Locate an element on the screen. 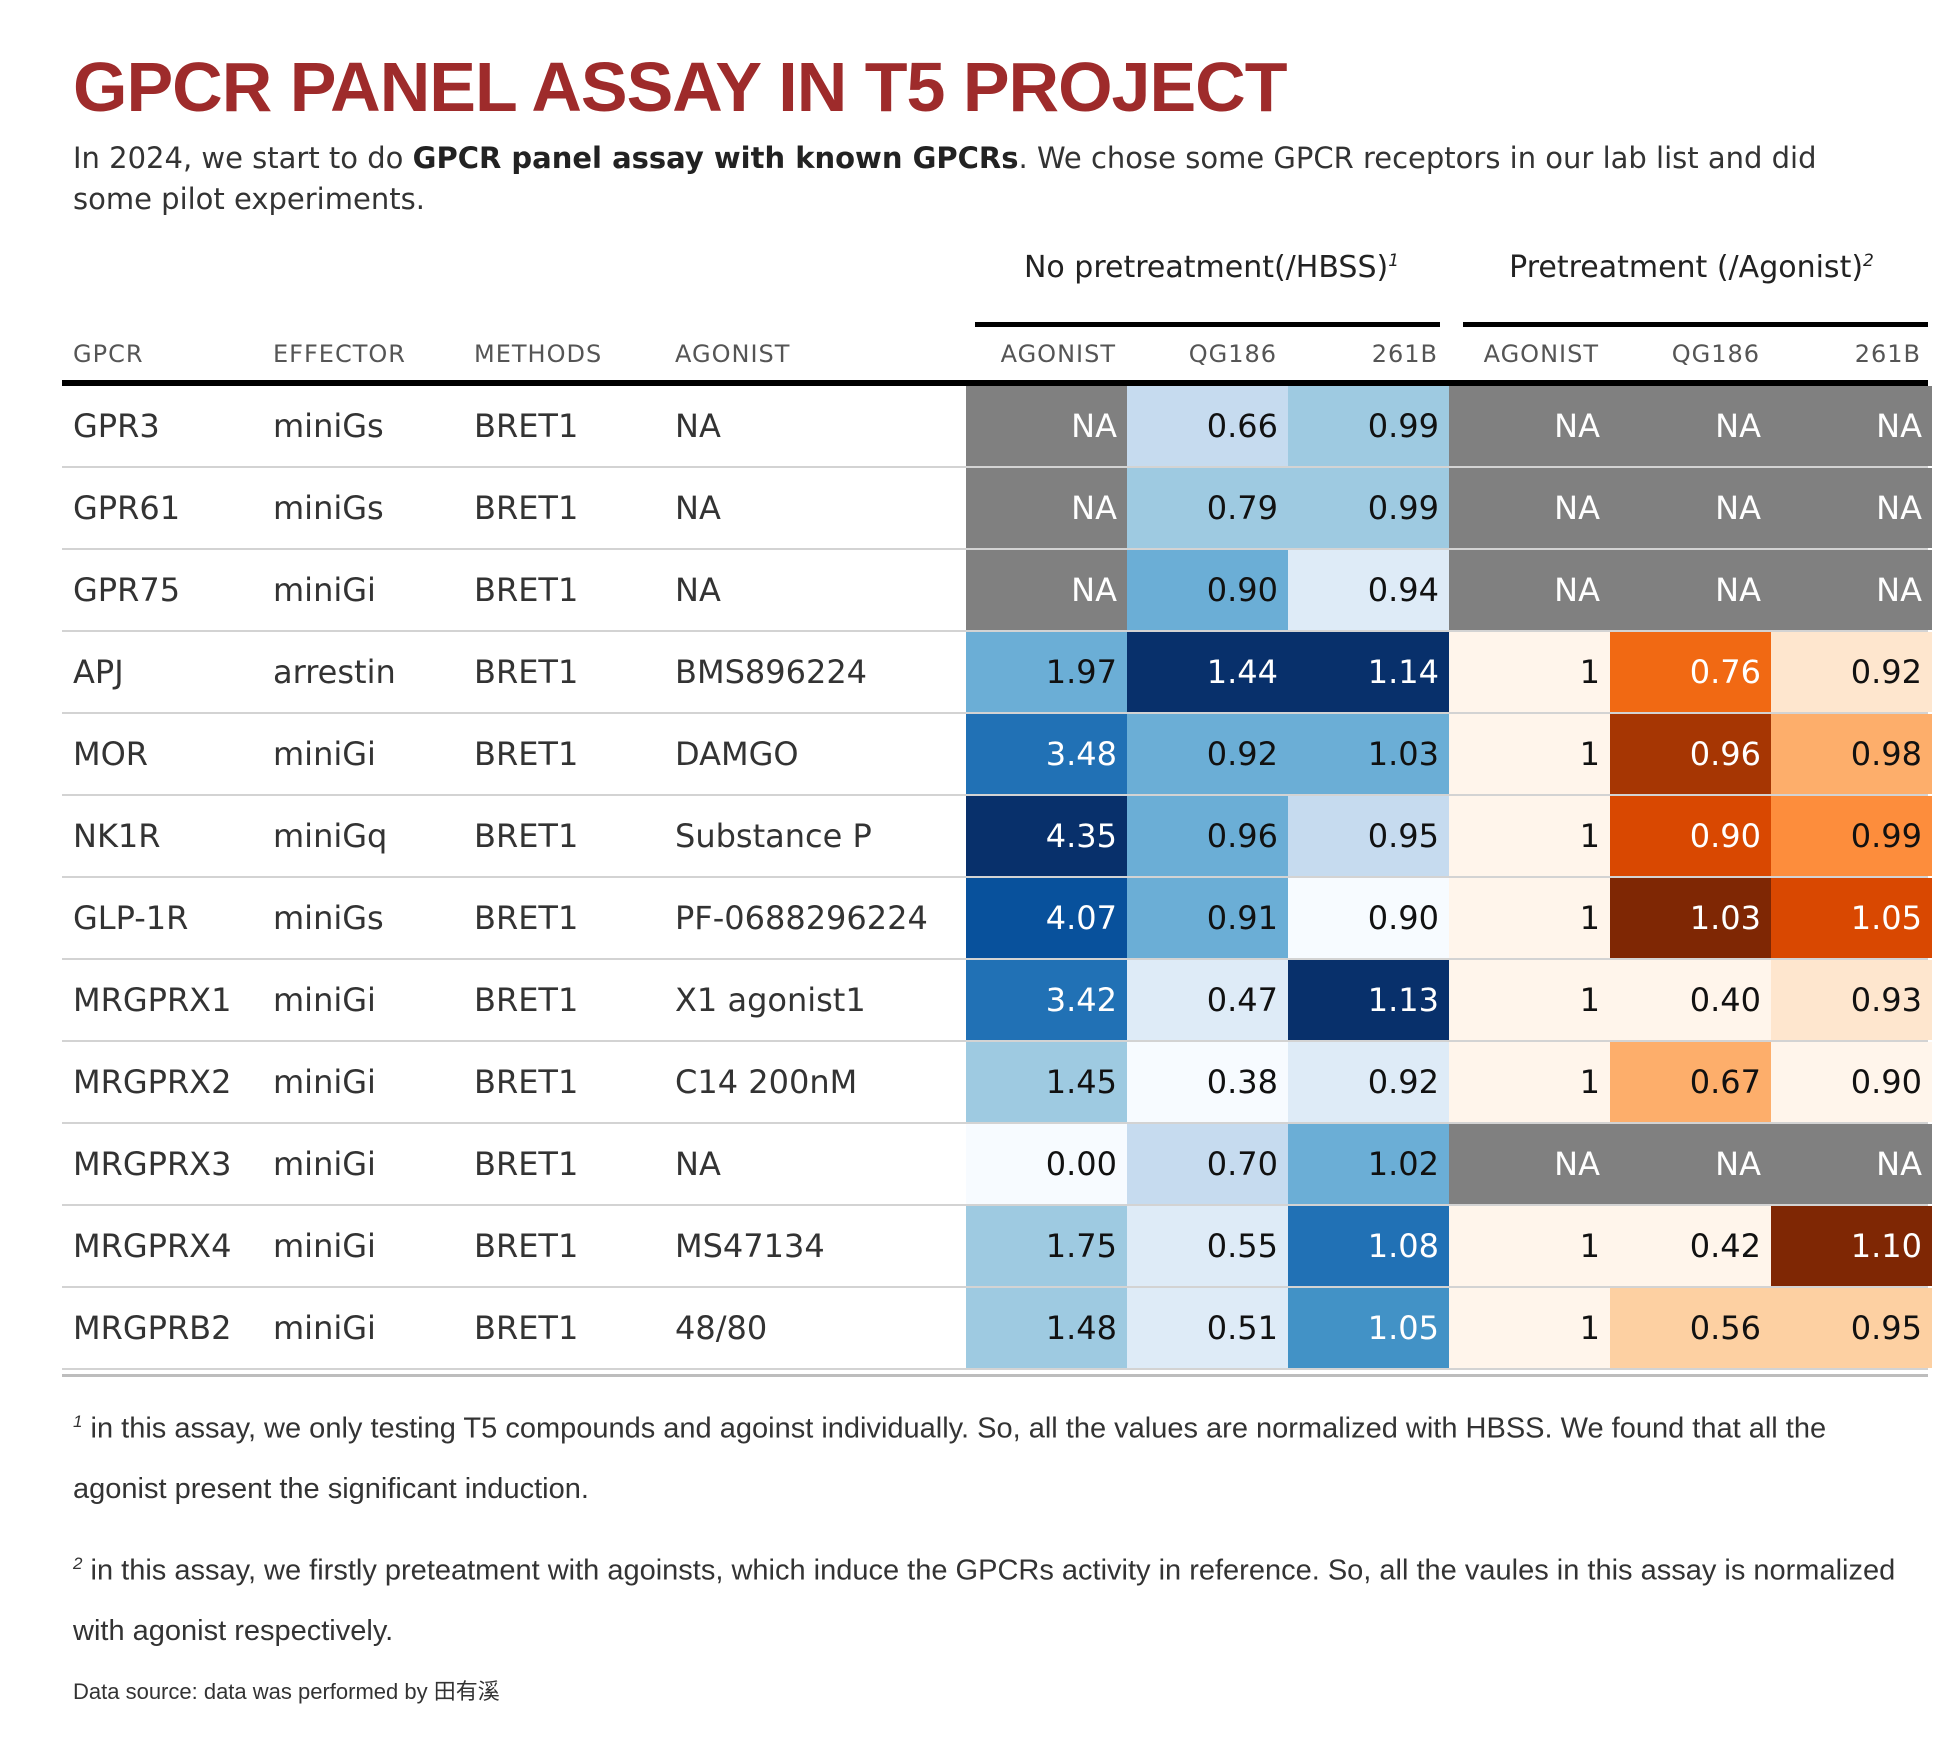  cell-gpcr: MRGPRX4 is located at coordinates (152, 1246).